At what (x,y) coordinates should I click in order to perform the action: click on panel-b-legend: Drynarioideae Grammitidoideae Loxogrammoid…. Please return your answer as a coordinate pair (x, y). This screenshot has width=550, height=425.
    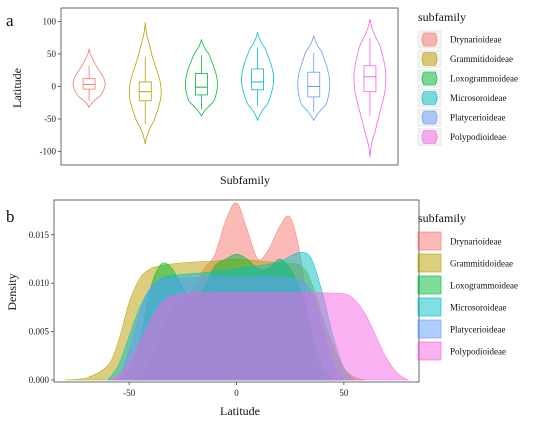
    Looking at the image, I should click on (467, 296).